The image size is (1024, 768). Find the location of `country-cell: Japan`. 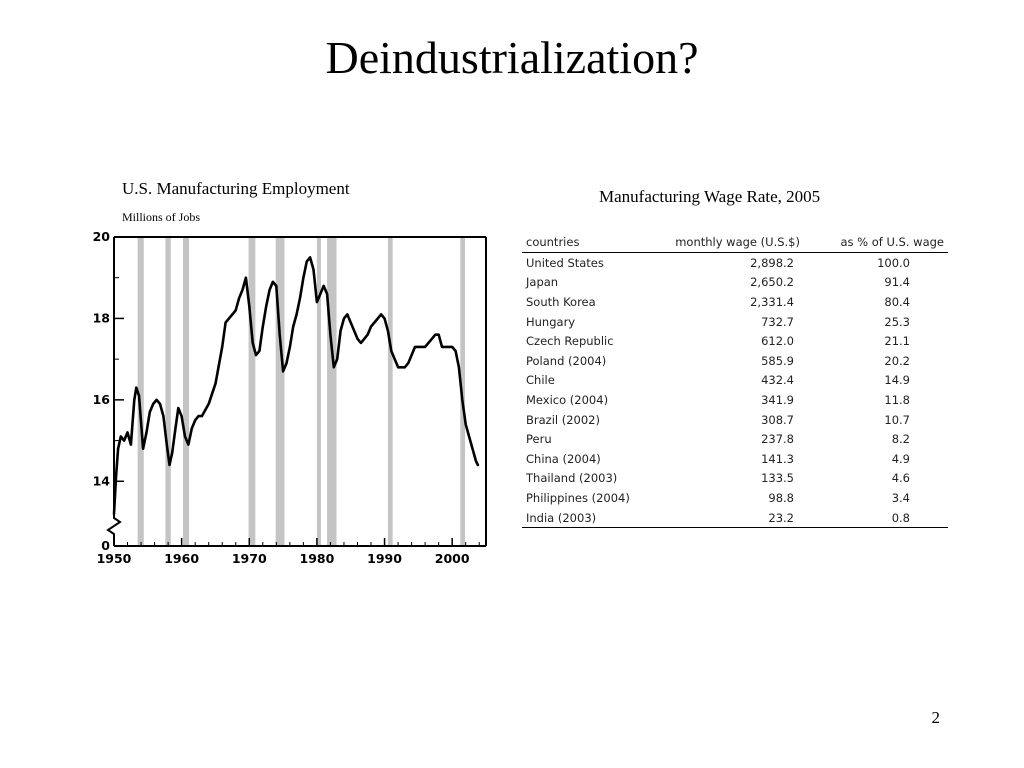

country-cell: Japan is located at coordinates (542, 282).